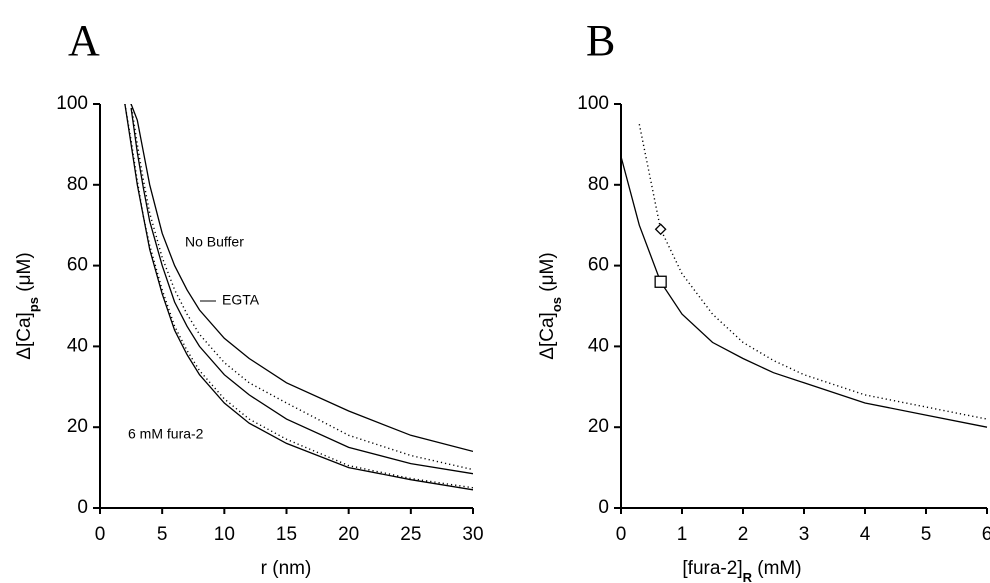  Describe the element at coordinates (600, 40) in the screenshot. I see `panel-title: B` at that location.